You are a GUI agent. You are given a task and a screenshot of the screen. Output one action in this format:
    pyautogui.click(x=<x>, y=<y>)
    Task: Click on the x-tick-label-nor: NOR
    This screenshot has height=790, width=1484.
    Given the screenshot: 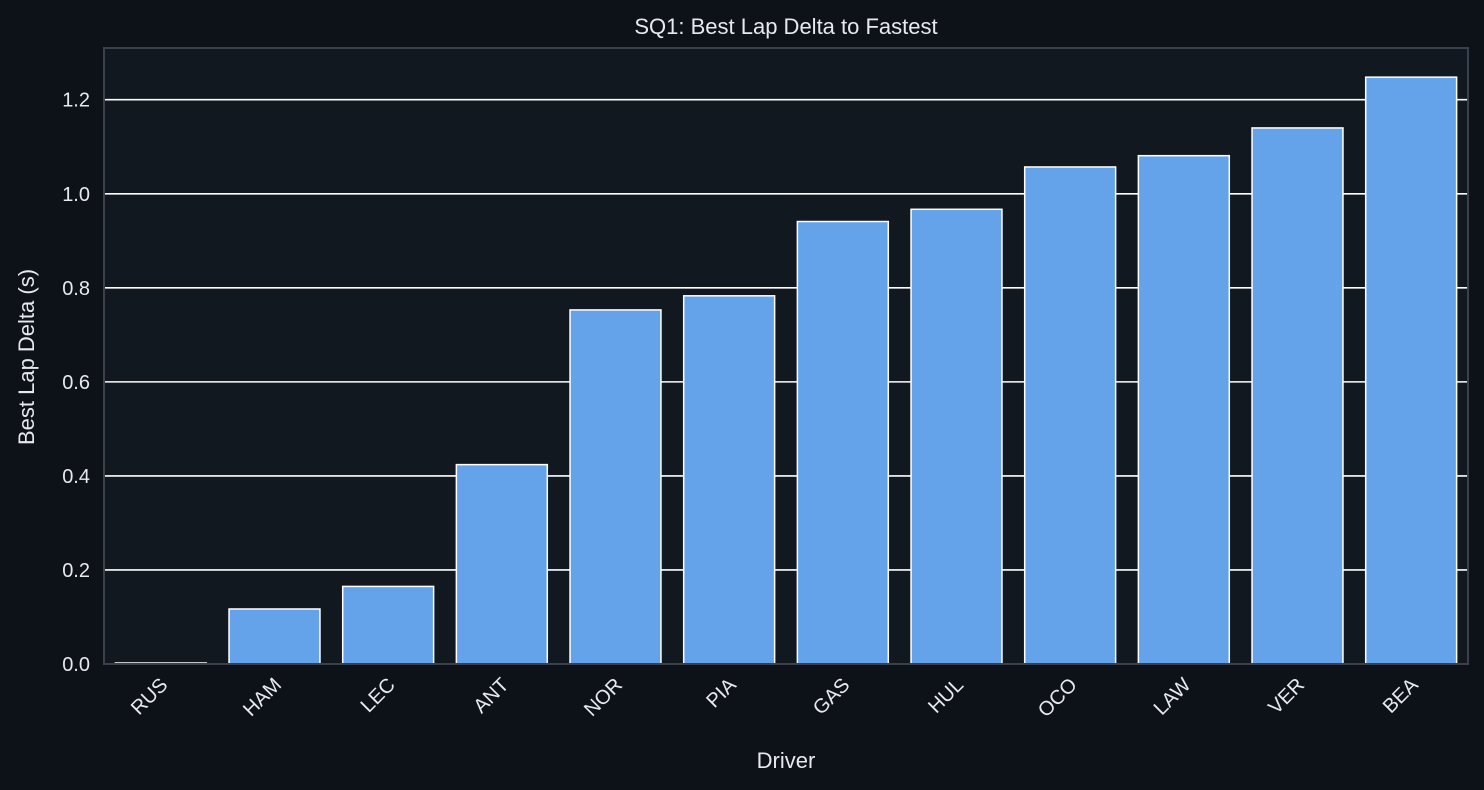 What is the action you would take?
    pyautogui.click(x=603, y=697)
    